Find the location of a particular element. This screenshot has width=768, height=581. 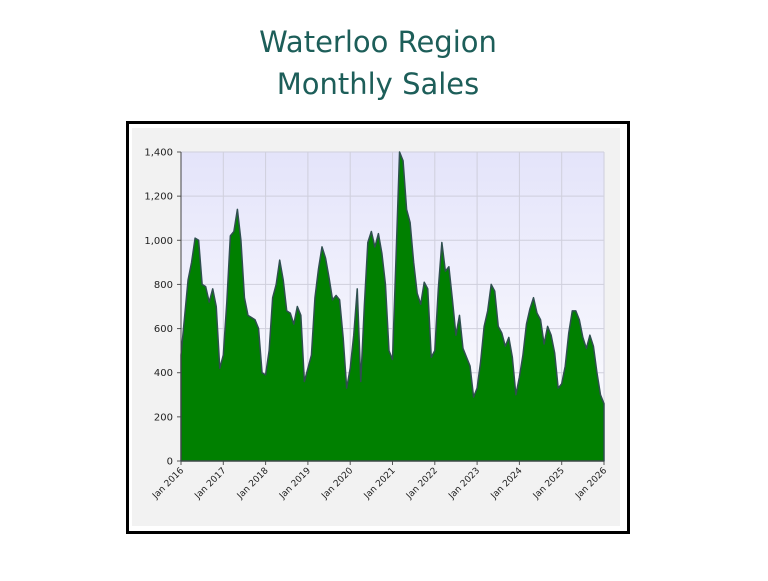

y-tick-label: 200 is located at coordinates (163, 417).